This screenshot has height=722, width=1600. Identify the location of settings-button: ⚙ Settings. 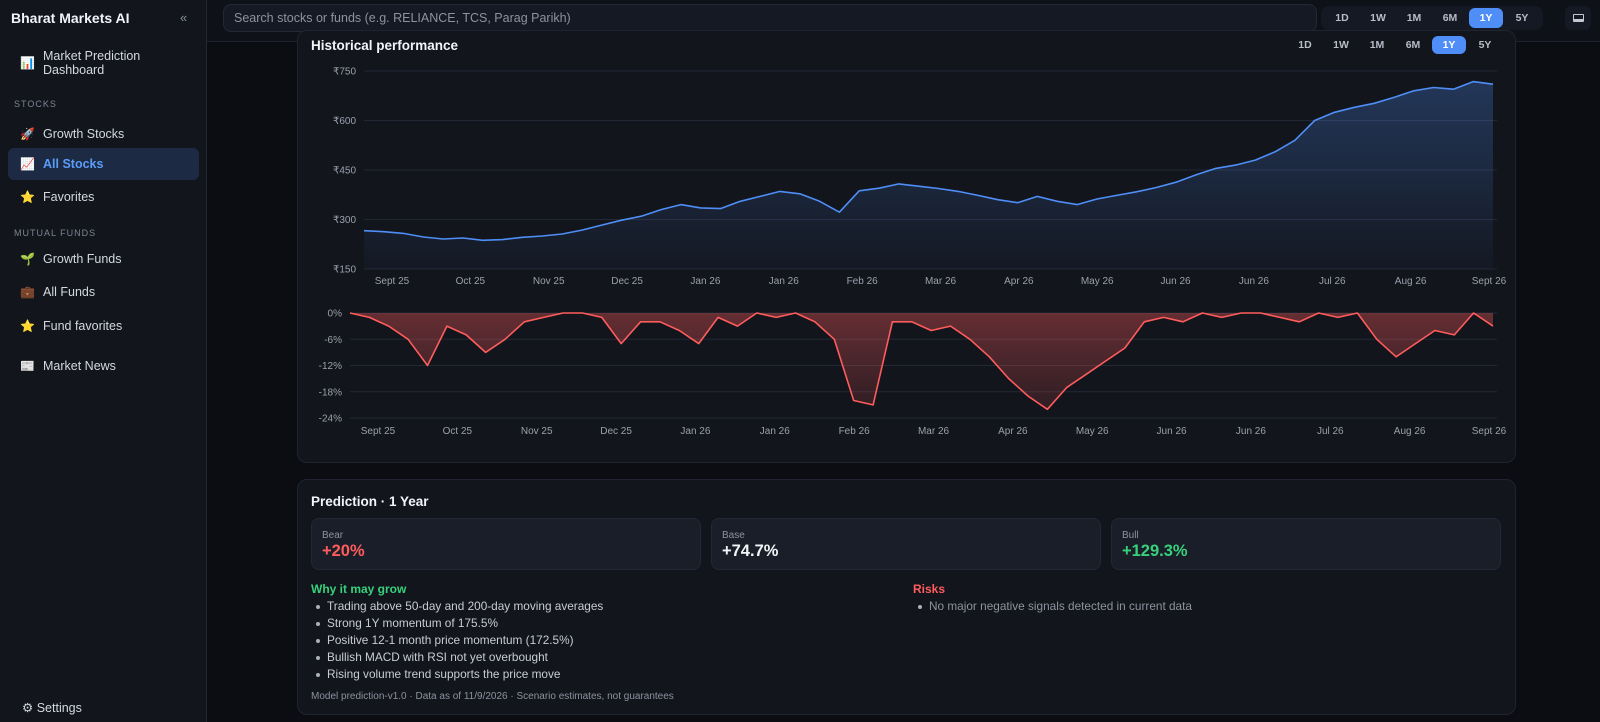
(52, 707).